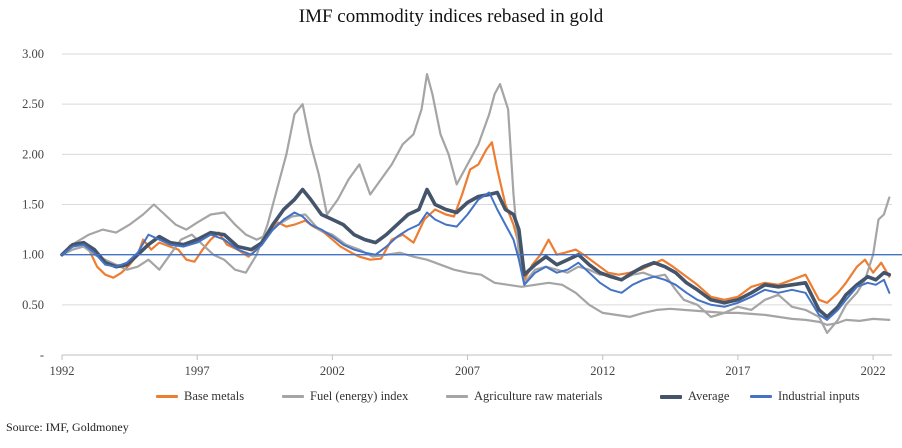 This screenshot has height=448, width=902. Describe the element at coordinates (33, 255) in the screenshot. I see `y-tick-label: 1.00` at that location.